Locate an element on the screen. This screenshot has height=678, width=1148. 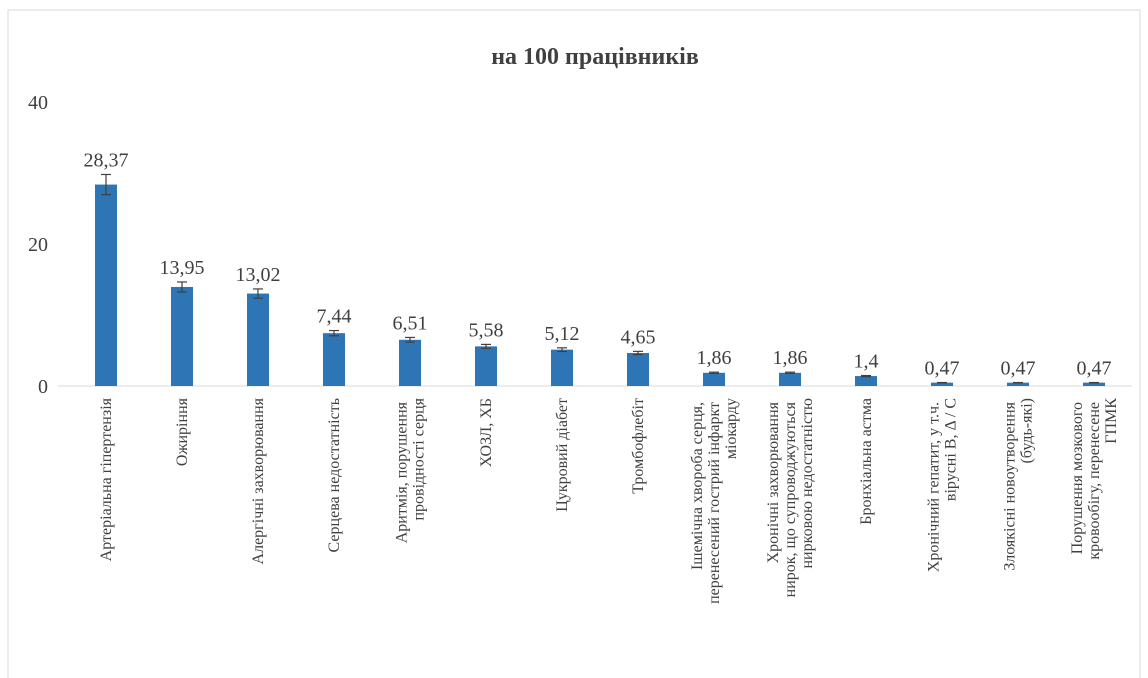
y-tick-label: 40 is located at coordinates (38, 103).